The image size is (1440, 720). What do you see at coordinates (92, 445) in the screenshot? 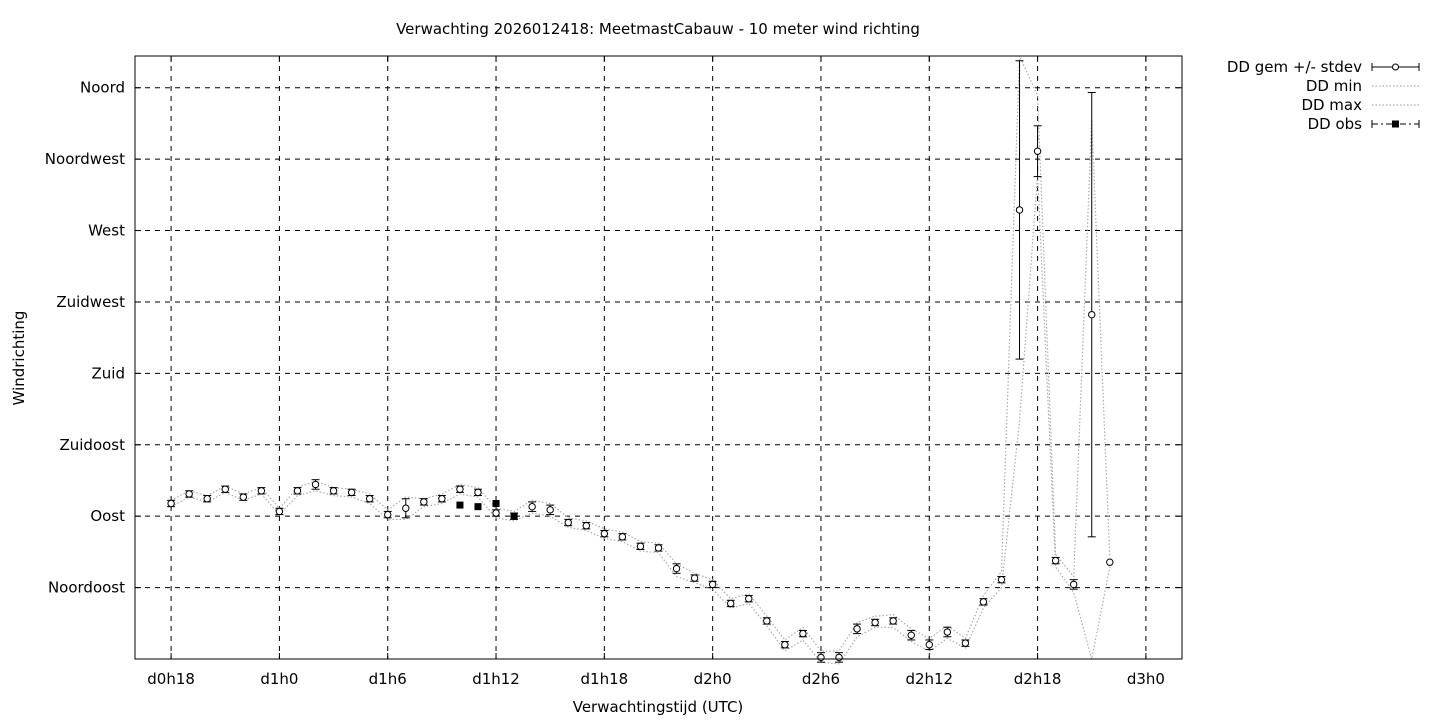
I see `y-tick-label: Zuidoost` at bounding box center [92, 445].